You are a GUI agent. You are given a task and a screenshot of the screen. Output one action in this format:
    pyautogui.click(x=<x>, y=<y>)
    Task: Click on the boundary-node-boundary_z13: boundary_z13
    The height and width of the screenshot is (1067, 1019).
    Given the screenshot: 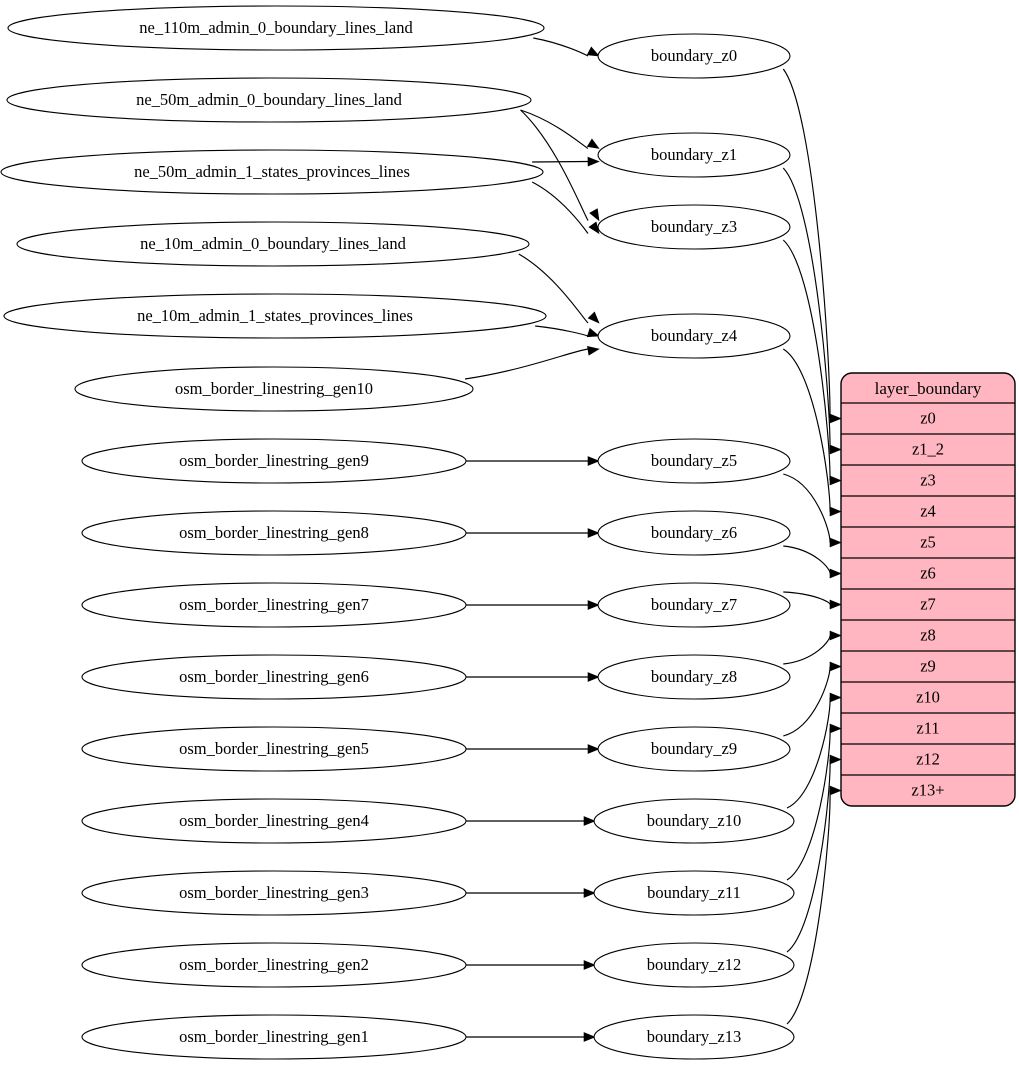 What is the action you would take?
    pyautogui.click(x=694, y=1037)
    